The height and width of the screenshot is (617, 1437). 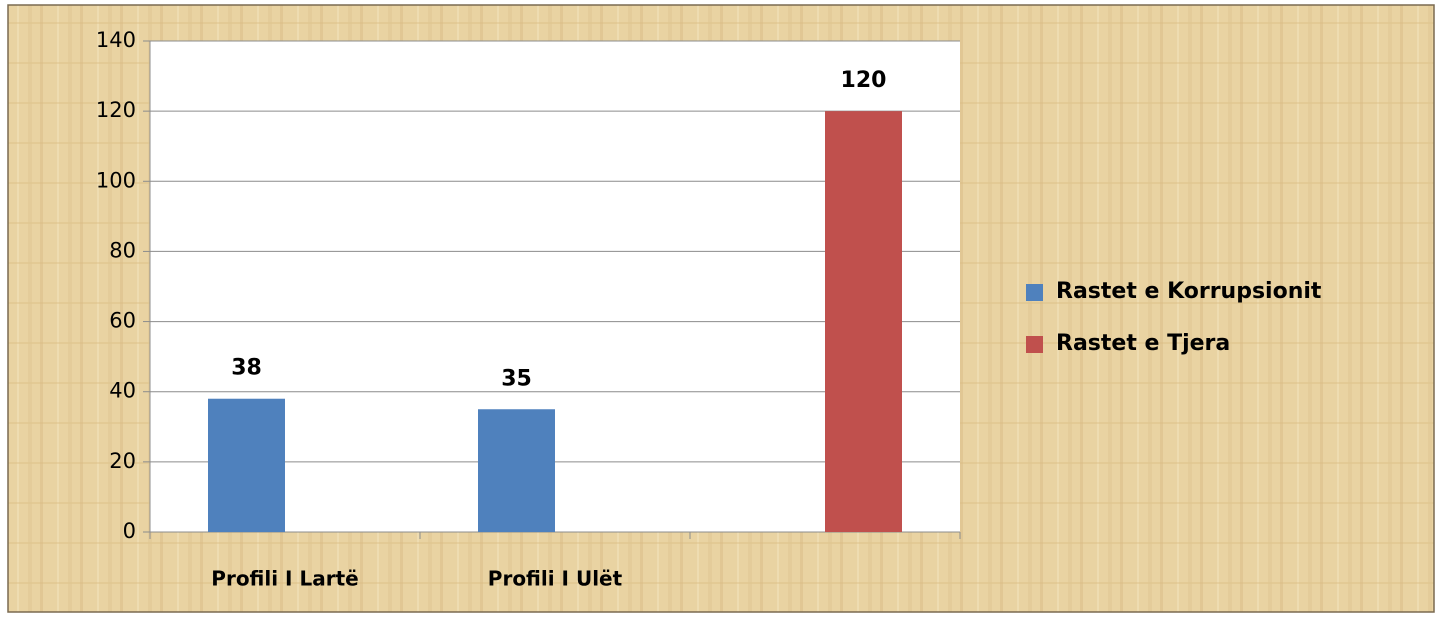 What do you see at coordinates (122, 250) in the screenshot?
I see `y-tick-label: 80` at bounding box center [122, 250].